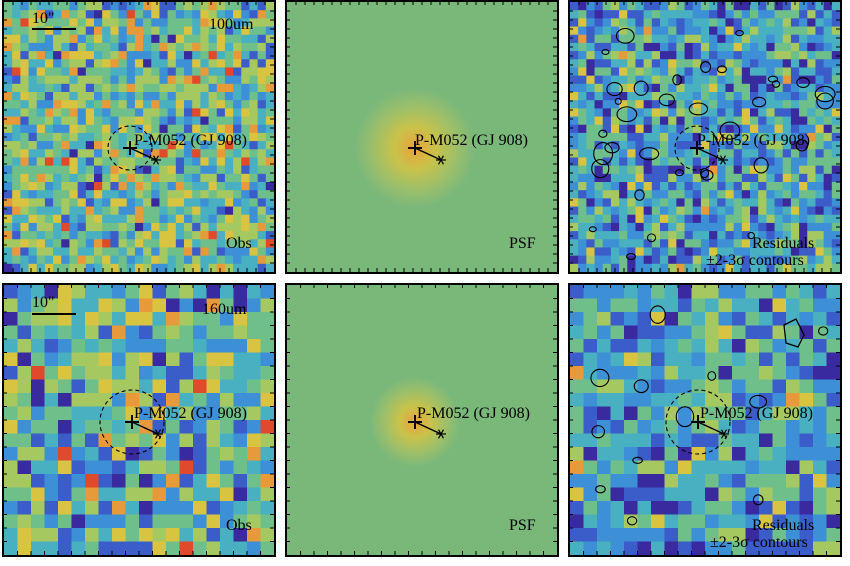  What do you see at coordinates (224, 309) in the screenshot?
I see `band-label: 160um` at bounding box center [224, 309].